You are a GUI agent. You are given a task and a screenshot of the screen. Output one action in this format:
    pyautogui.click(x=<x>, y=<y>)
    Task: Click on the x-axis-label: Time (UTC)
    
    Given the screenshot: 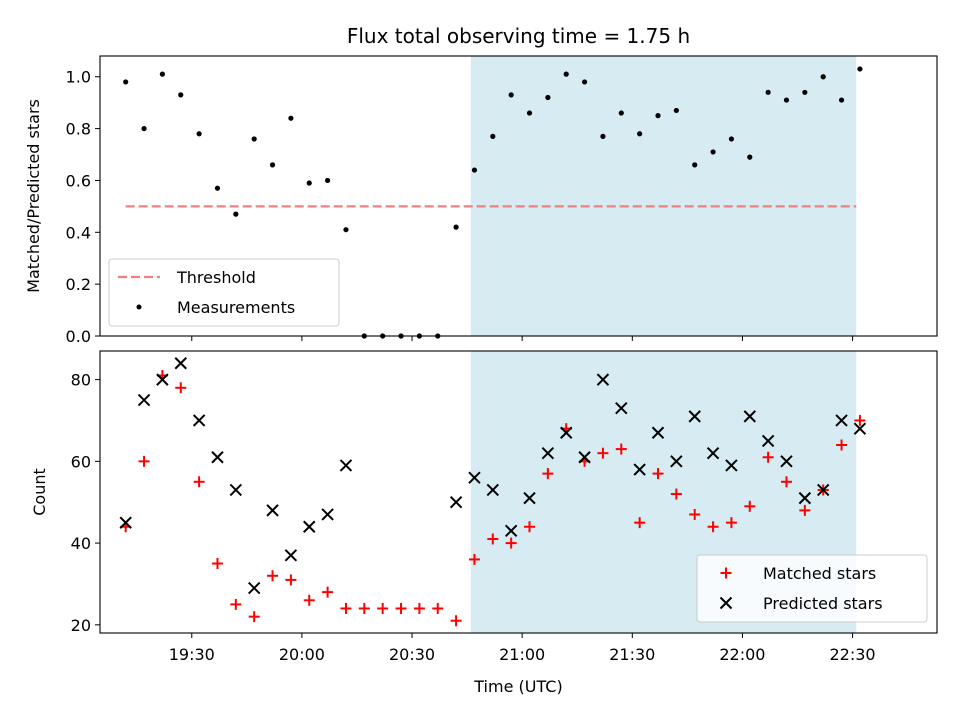 What is the action you would take?
    pyautogui.click(x=517, y=686)
    